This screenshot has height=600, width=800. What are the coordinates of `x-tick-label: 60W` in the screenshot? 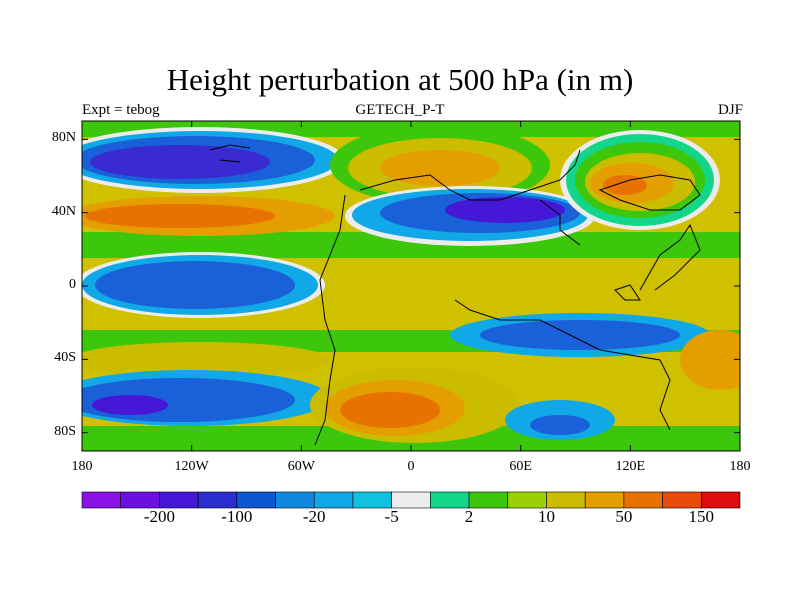 It's located at (301, 466).